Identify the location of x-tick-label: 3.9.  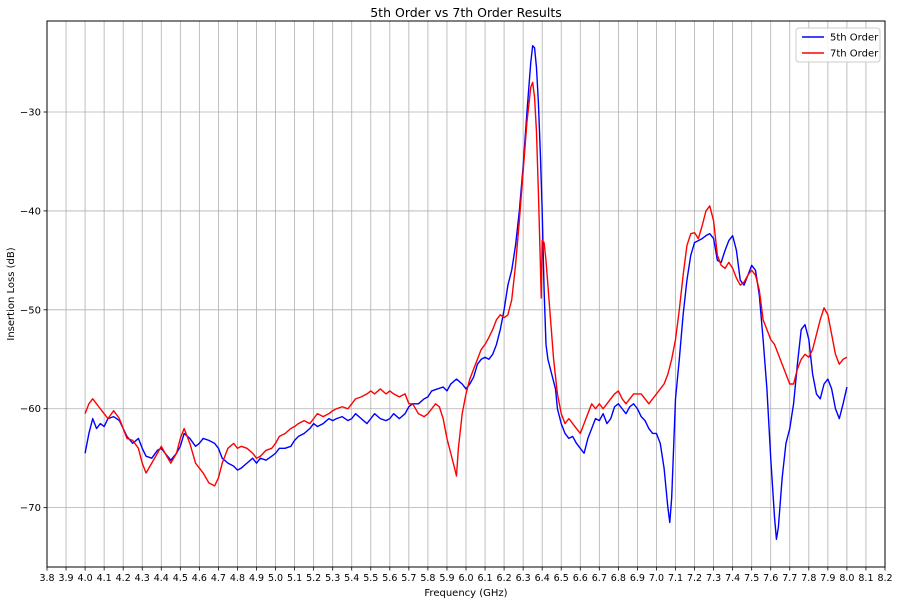
(65, 578).